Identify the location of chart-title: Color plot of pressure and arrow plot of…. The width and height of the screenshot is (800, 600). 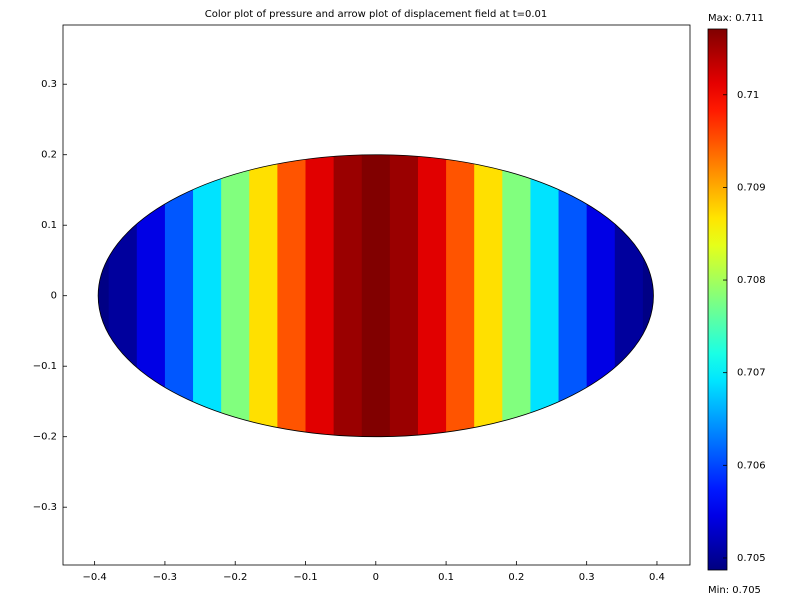
(376, 14).